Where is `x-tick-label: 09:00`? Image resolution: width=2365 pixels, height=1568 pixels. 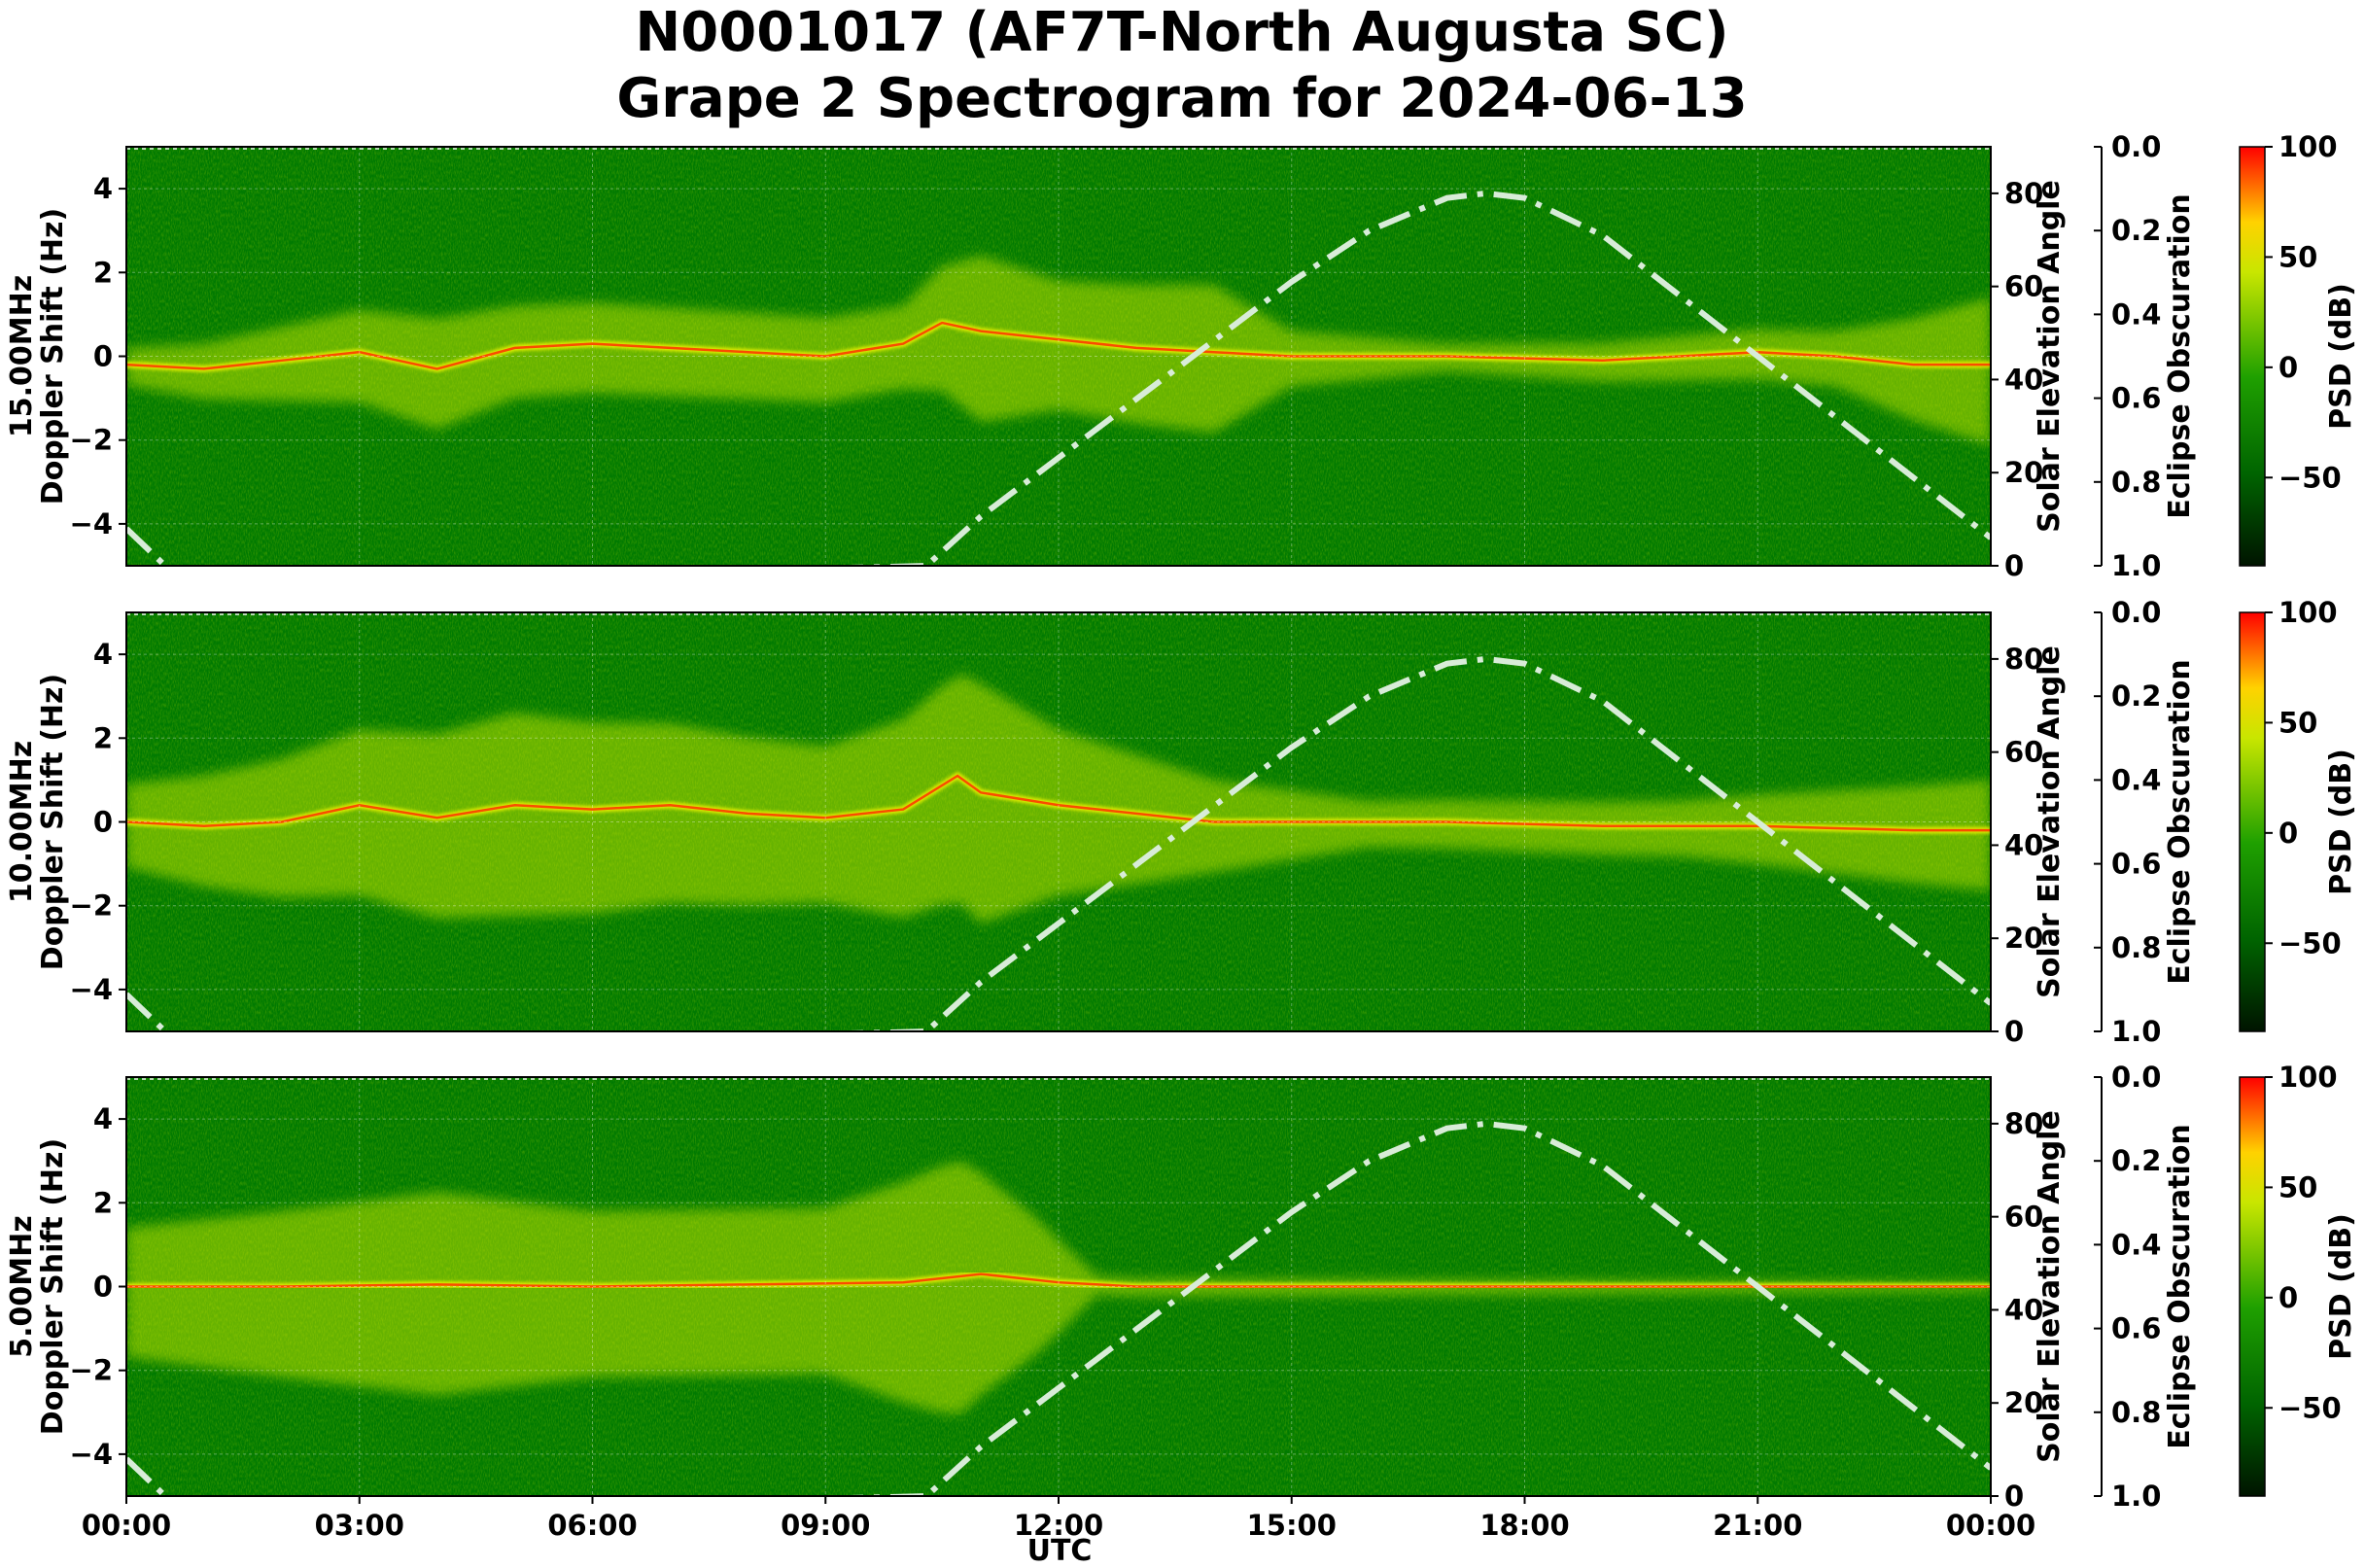 x-tick-label: 09:00 is located at coordinates (825, 1525).